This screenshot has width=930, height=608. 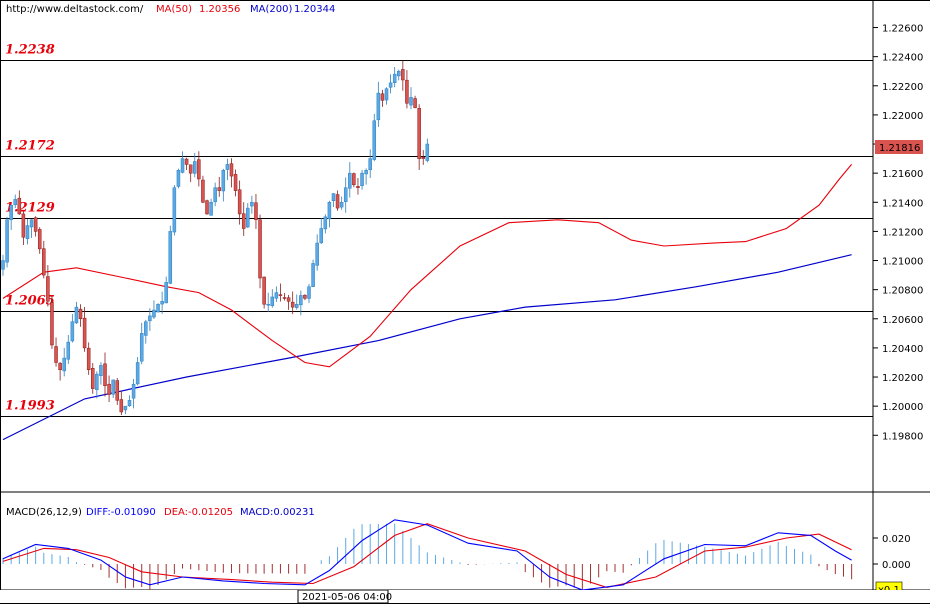 I want to click on ma200-label: MA(200), so click(x=271, y=9).